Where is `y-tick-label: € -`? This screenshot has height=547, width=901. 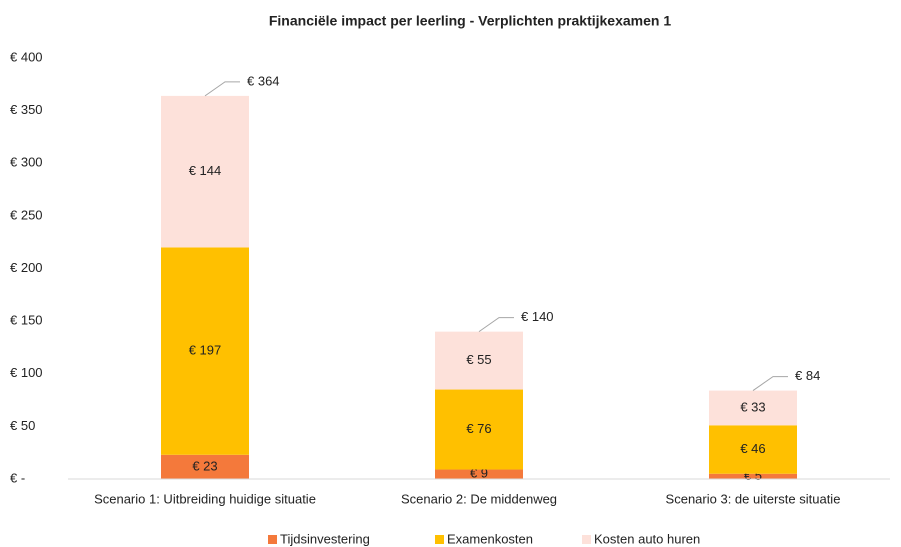
y-tick-label: € - is located at coordinates (17, 477).